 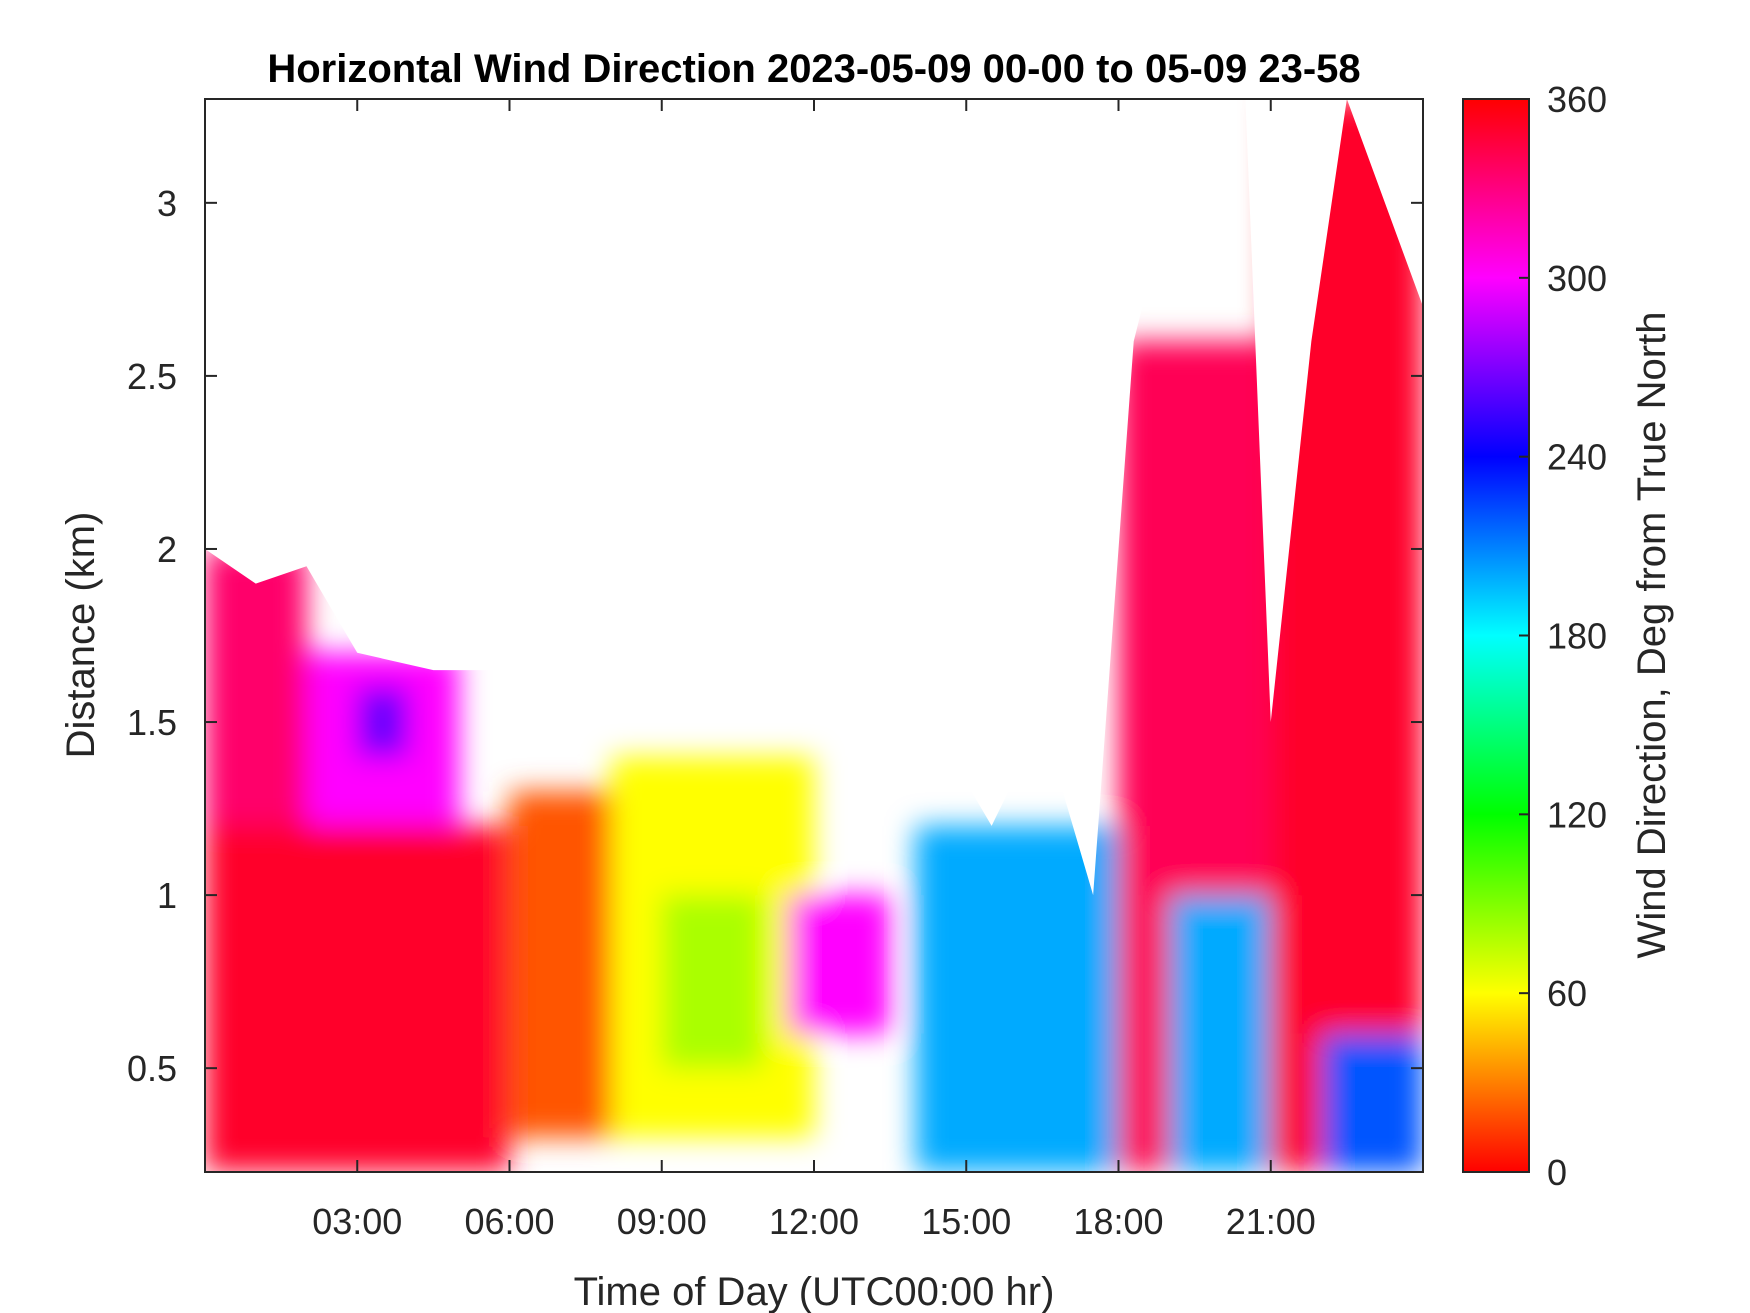 I want to click on colorbar-ticks: 0 60 120 180 240 300 360, so click(x=1563, y=636).